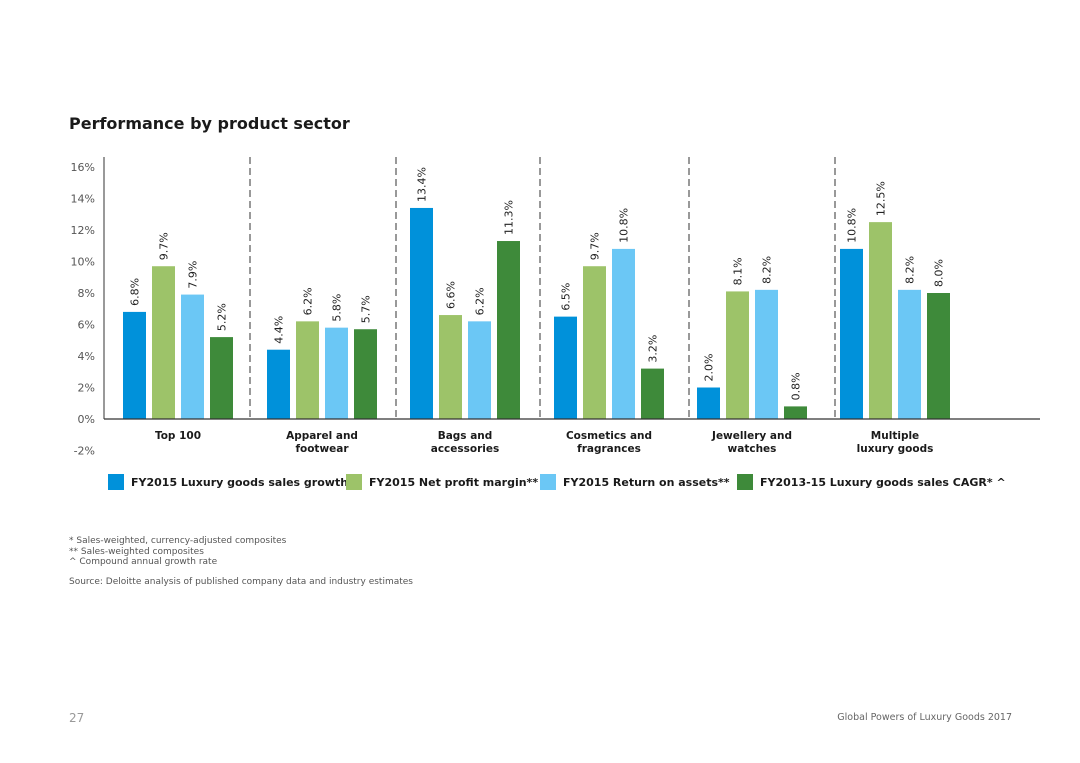 This screenshot has width=1080, height=763. Describe the element at coordinates (83, 167) in the screenshot. I see `y-tick-label: 16%` at that location.